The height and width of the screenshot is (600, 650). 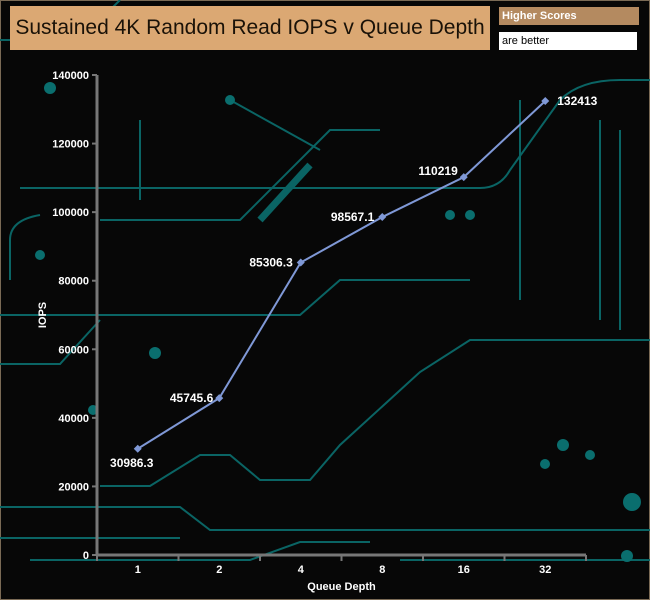 I want to click on y-tick-label: 60000, so click(x=73, y=350).